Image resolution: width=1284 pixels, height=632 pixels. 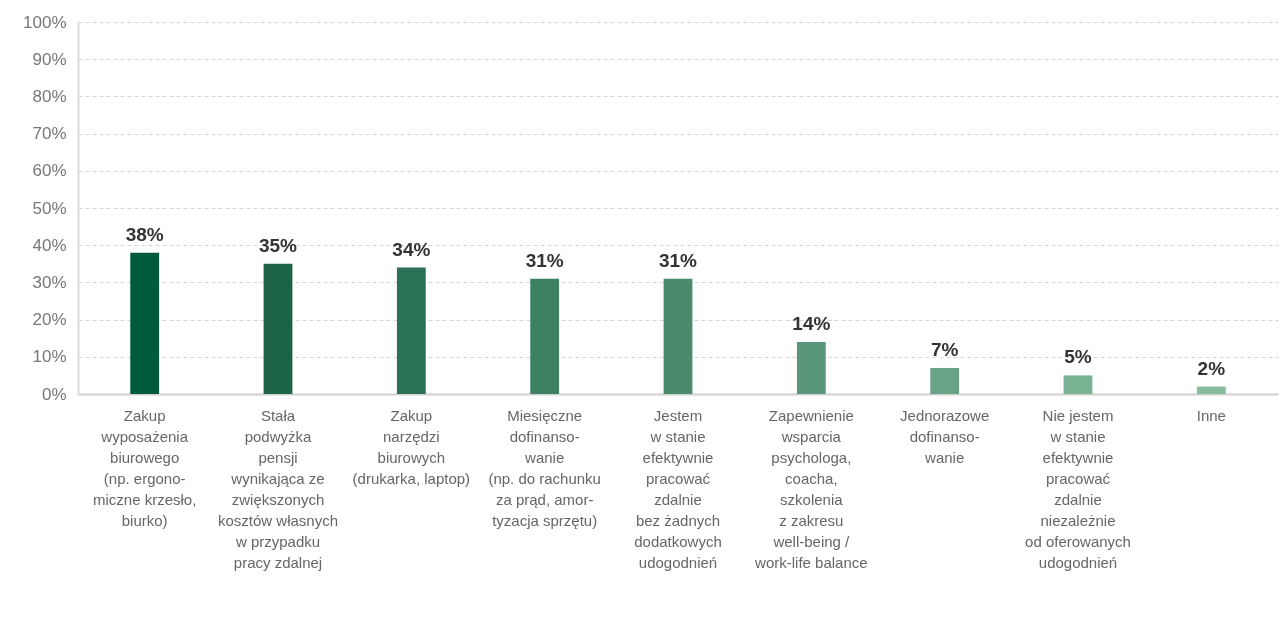 What do you see at coordinates (945, 436) in the screenshot?
I see `x-tick-label: Jednorazowe dofinanso- wanie` at bounding box center [945, 436].